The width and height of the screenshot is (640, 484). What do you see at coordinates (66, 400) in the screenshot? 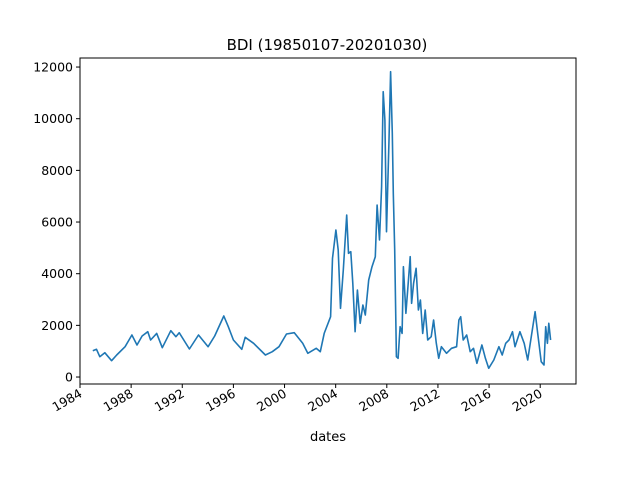
I see `x-tick-label: 1984` at bounding box center [66, 400].